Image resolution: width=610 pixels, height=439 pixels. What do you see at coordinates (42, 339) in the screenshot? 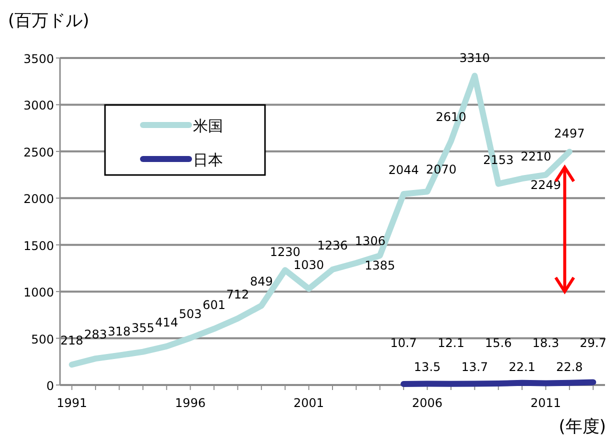
I see `y-tick-label: 500` at bounding box center [42, 339].